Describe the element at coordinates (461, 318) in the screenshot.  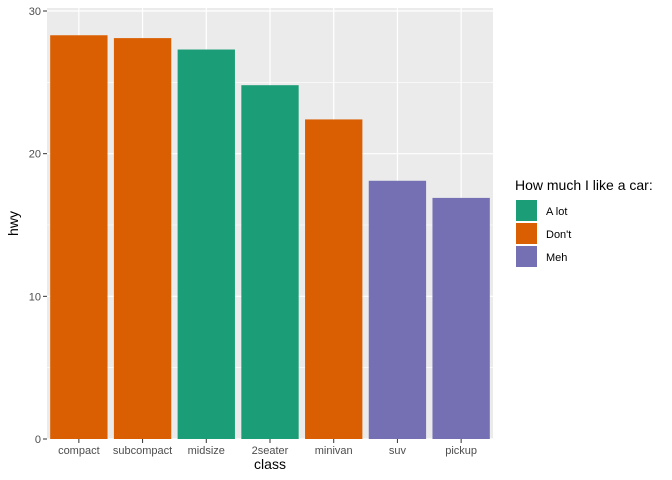
I see `bar-pickup` at that location.